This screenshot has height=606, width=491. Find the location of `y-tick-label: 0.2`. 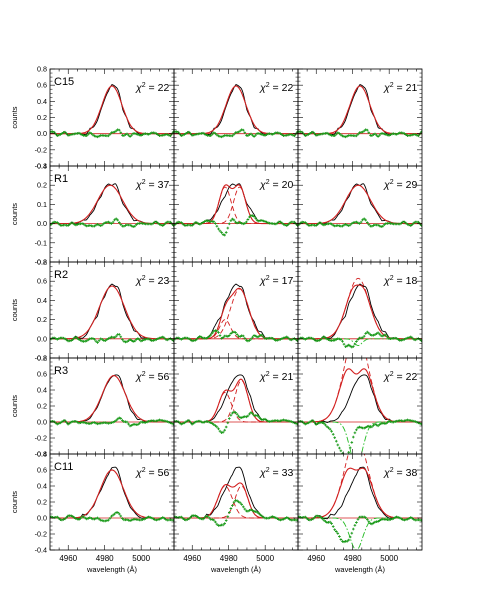

y-tick-label: 0.2 is located at coordinates (42, 117).